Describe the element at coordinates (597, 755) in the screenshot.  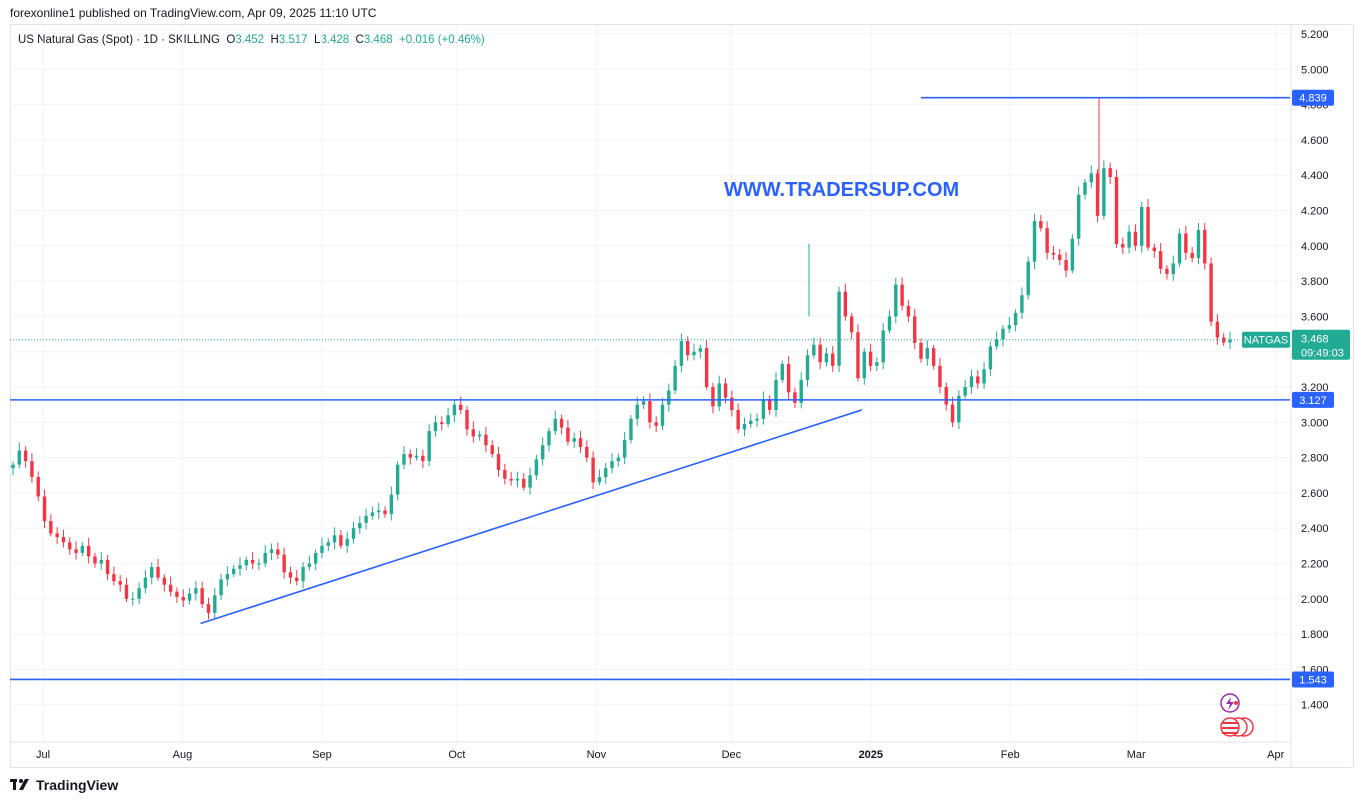
I see `x-tick-label: Nov` at that location.